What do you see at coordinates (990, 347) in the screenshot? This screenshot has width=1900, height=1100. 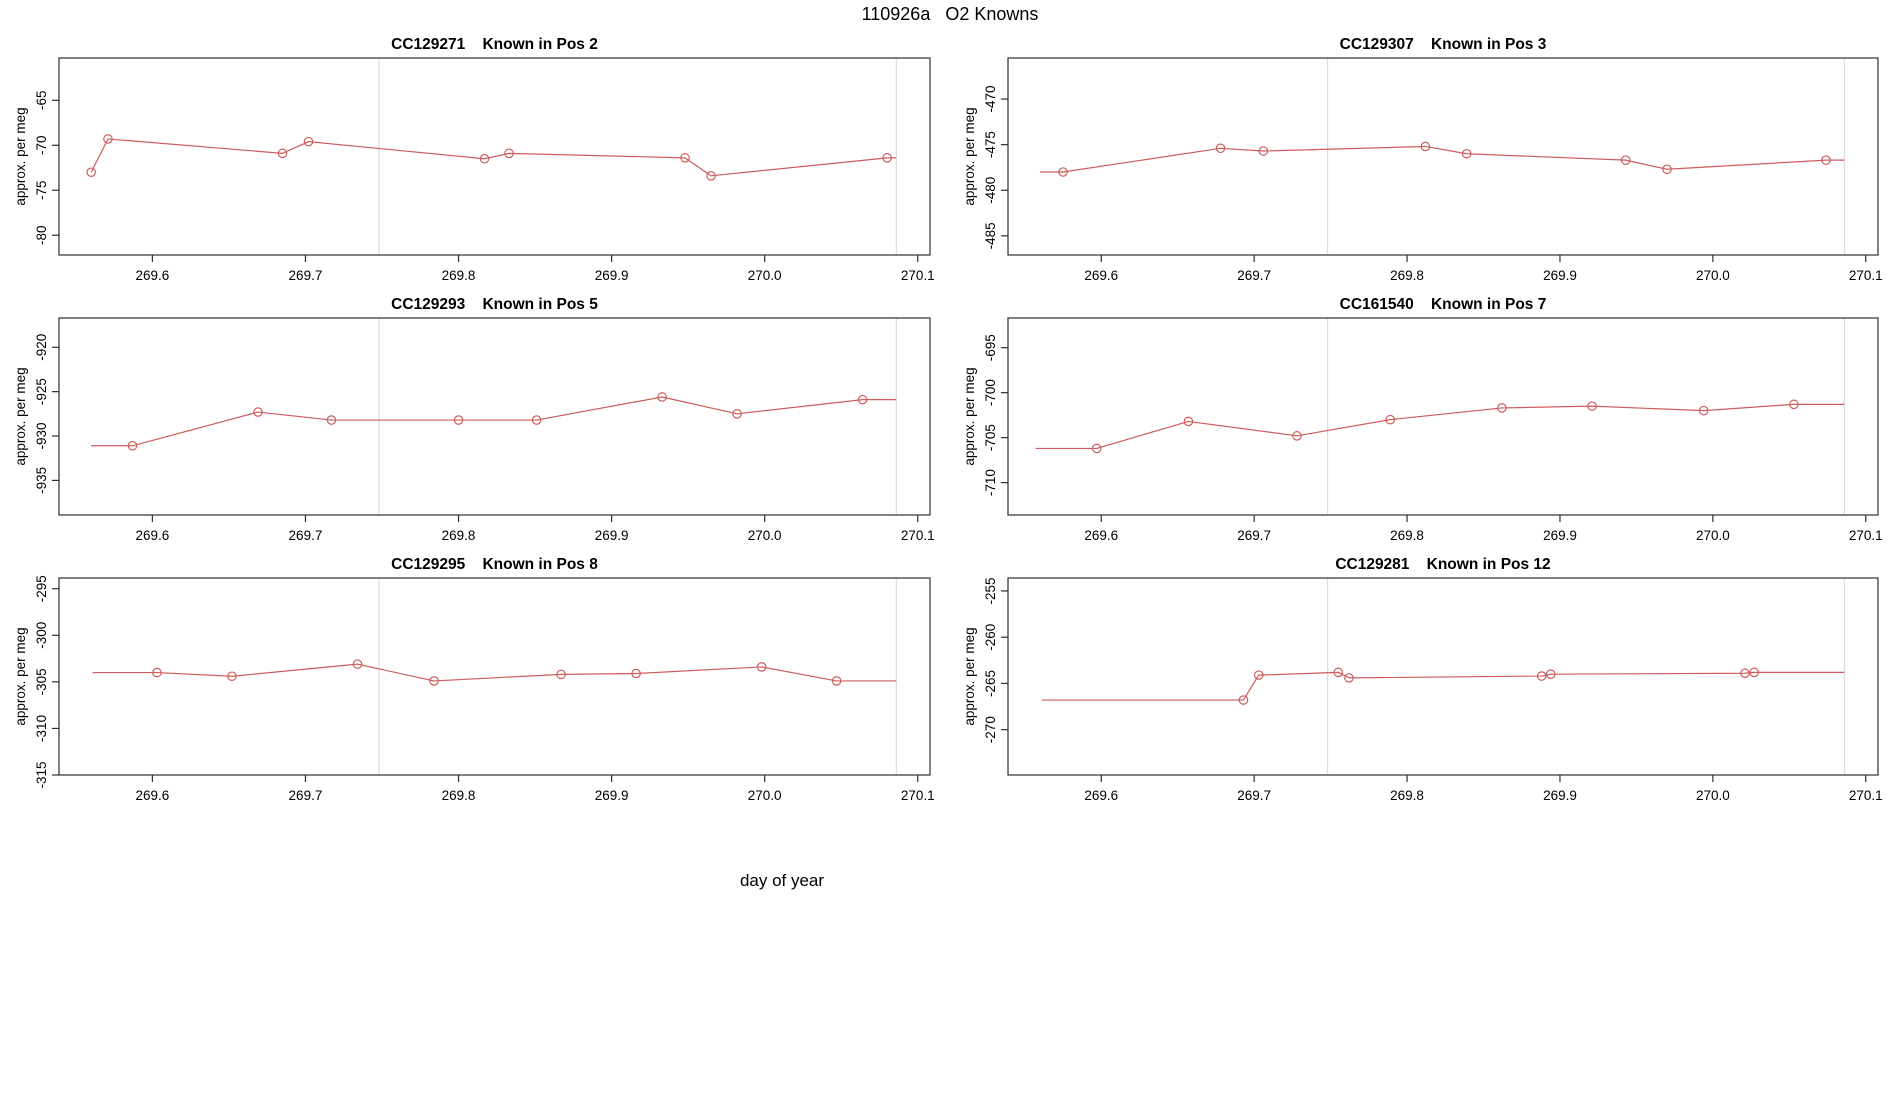 I see `y-tick-label: -695` at bounding box center [990, 347].